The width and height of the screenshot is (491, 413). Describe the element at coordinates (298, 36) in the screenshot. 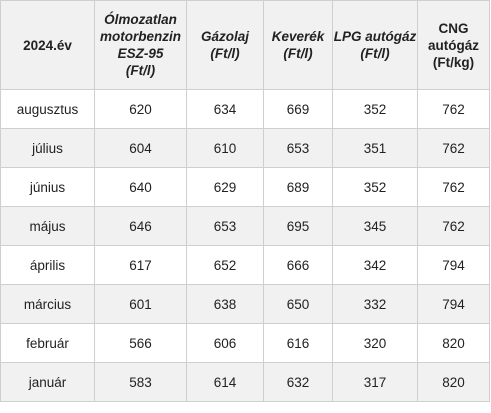

I see `header-line: Keverék` at that location.